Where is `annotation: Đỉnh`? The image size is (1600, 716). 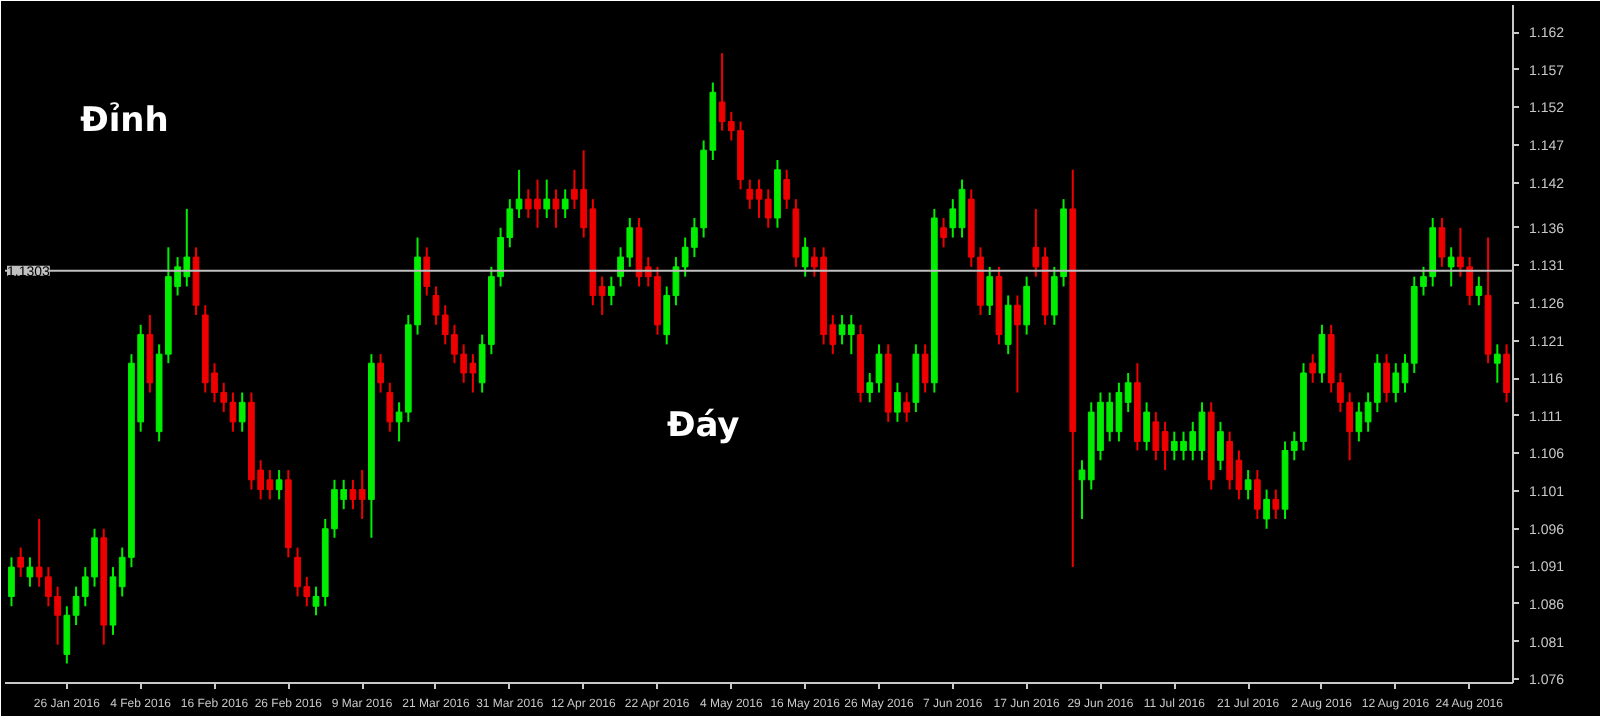
annotation: Đỉnh is located at coordinates (124, 120).